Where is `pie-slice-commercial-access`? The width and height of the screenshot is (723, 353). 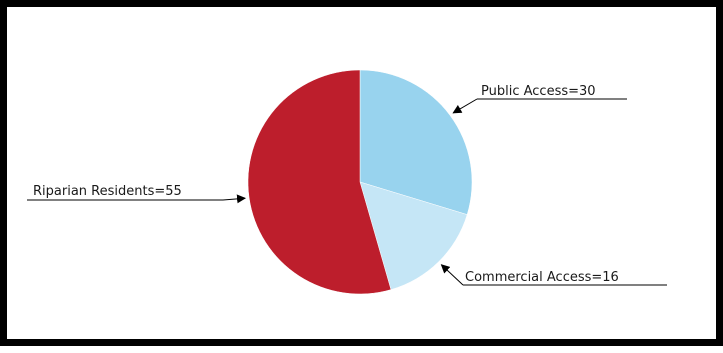
pie-slice-commercial-access is located at coordinates (413, 235).